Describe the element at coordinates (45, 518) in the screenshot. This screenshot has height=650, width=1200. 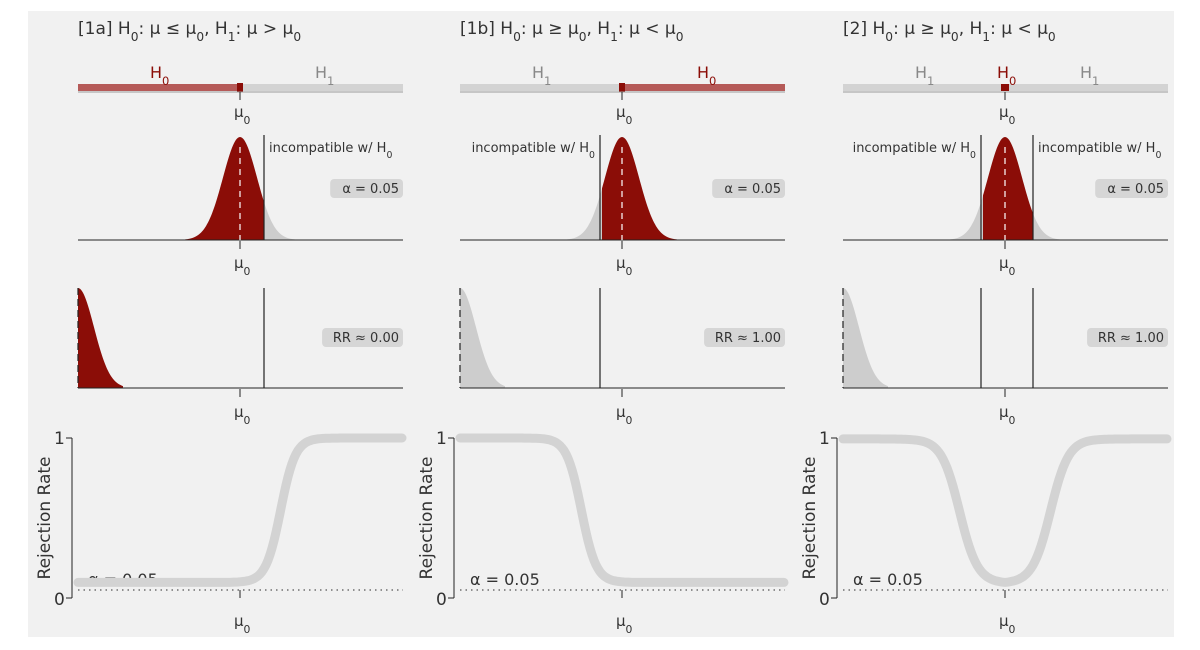
I see `panel-1a-y-axis-label: Rejection Rate` at that location.